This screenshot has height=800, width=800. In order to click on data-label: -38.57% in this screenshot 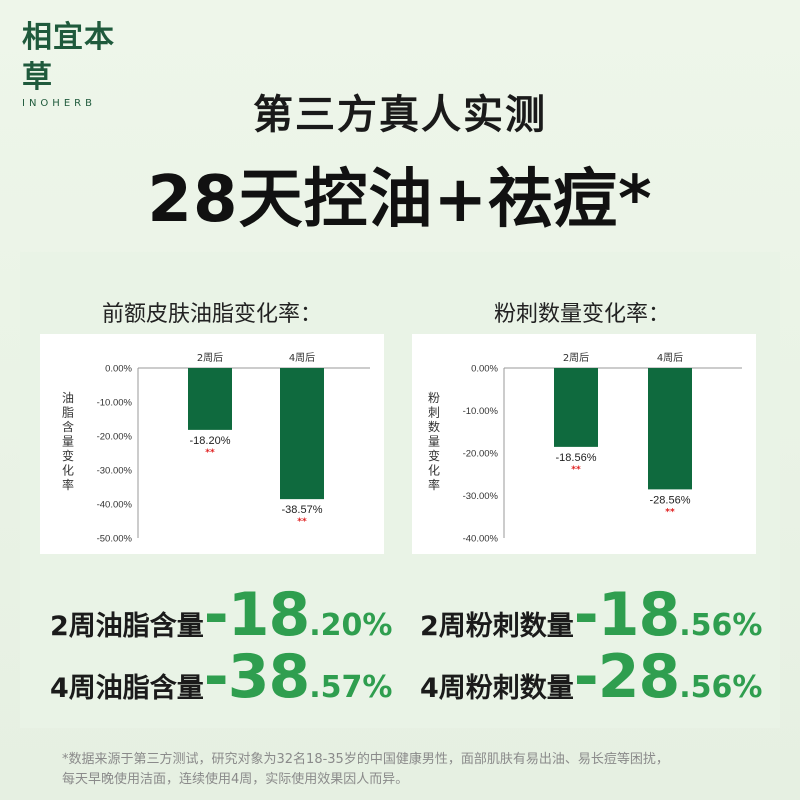, I will do `click(302, 510)`.